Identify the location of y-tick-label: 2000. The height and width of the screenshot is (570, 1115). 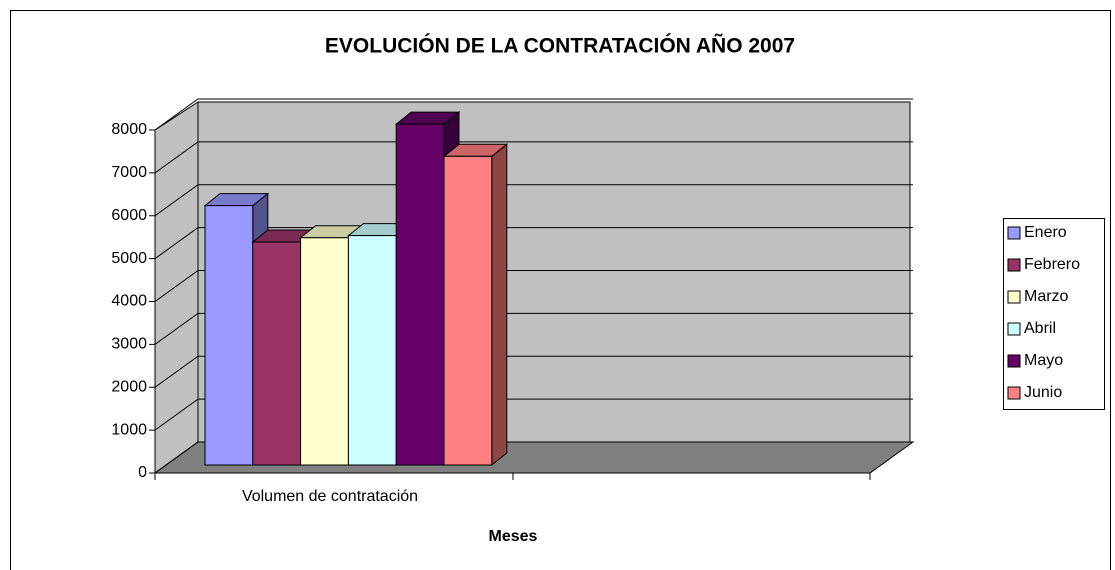
(129, 386).